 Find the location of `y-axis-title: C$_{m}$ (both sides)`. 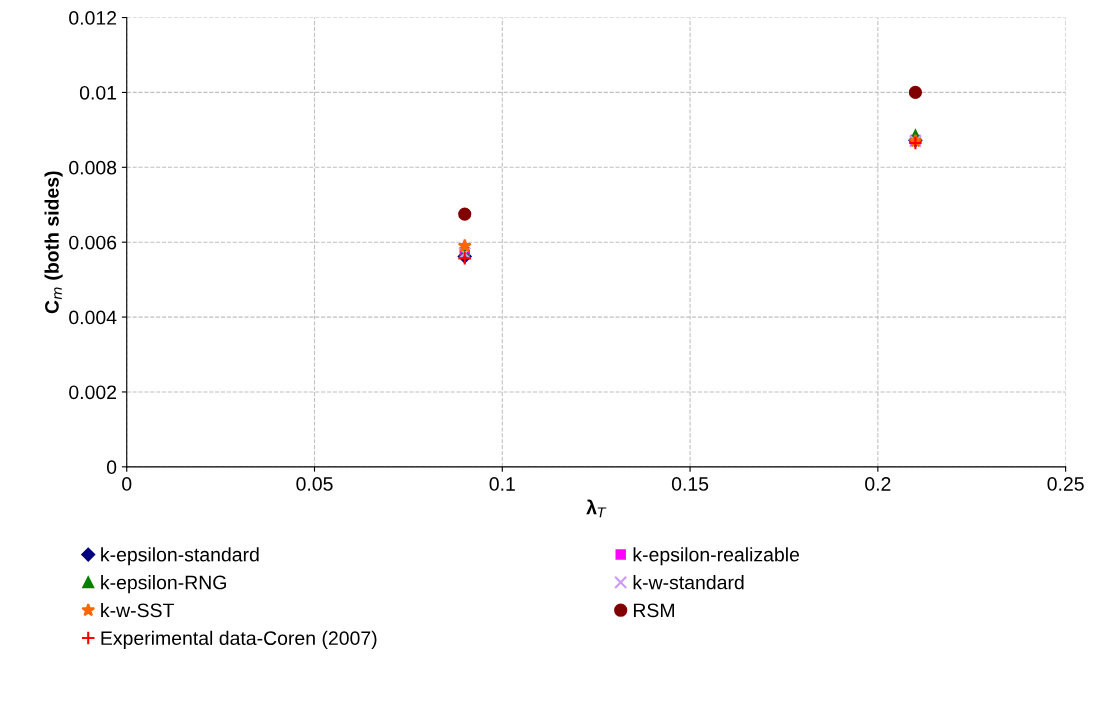

y-axis-title: C$_{m}$ (both sides) is located at coordinates (53, 242).